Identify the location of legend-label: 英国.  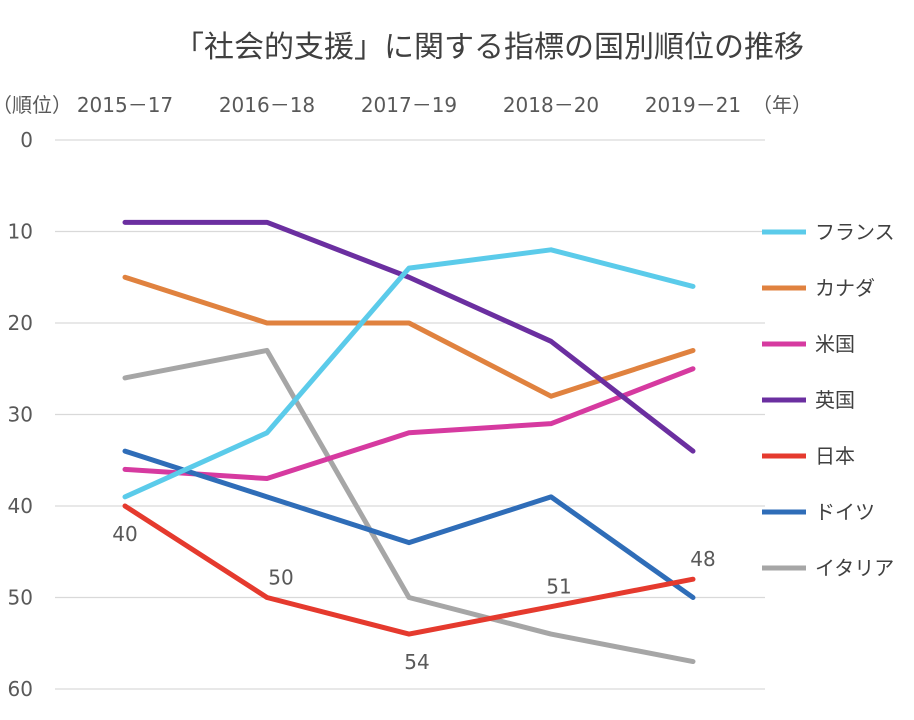
(835, 400).